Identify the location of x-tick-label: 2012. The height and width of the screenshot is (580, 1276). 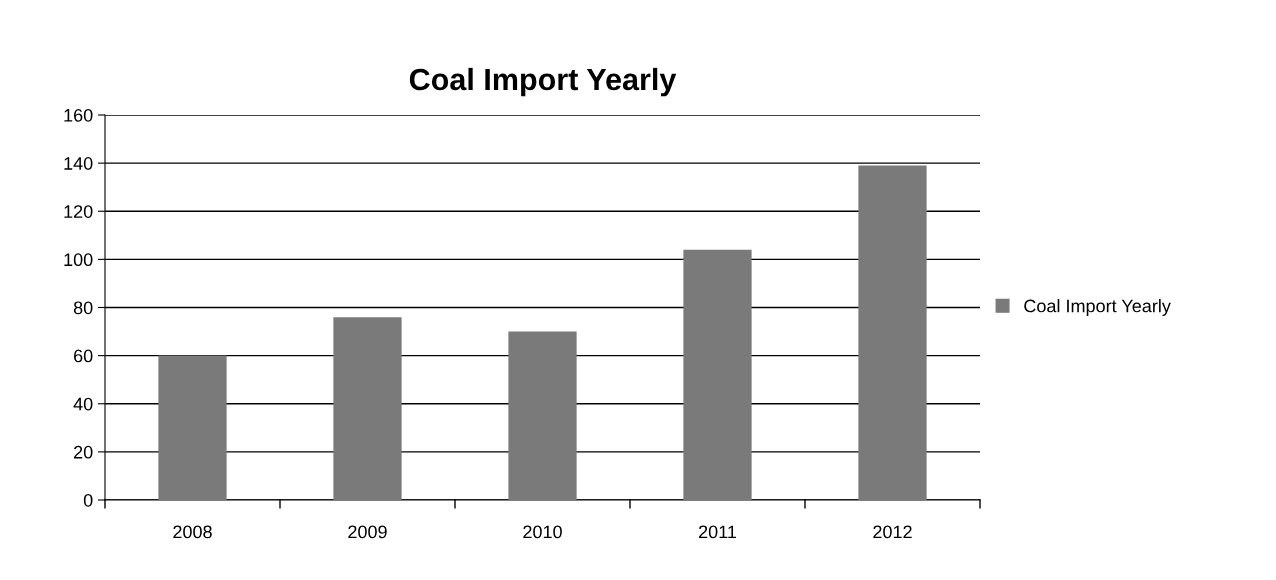
(892, 532).